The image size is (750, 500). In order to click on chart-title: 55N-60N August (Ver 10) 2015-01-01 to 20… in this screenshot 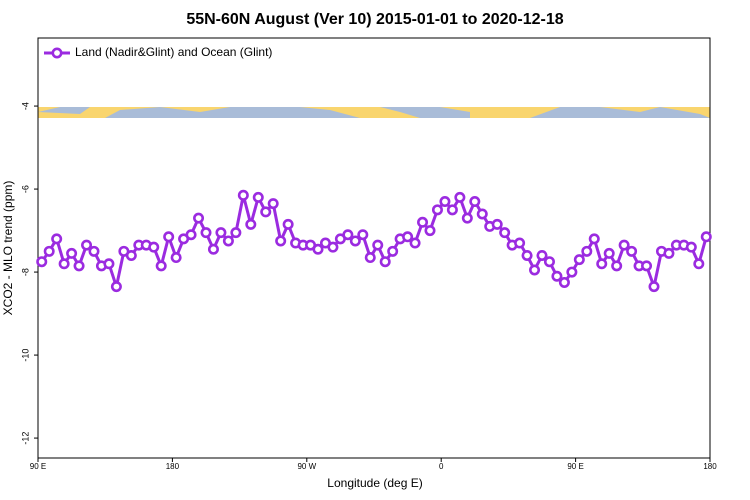, I will do `click(374, 19)`.